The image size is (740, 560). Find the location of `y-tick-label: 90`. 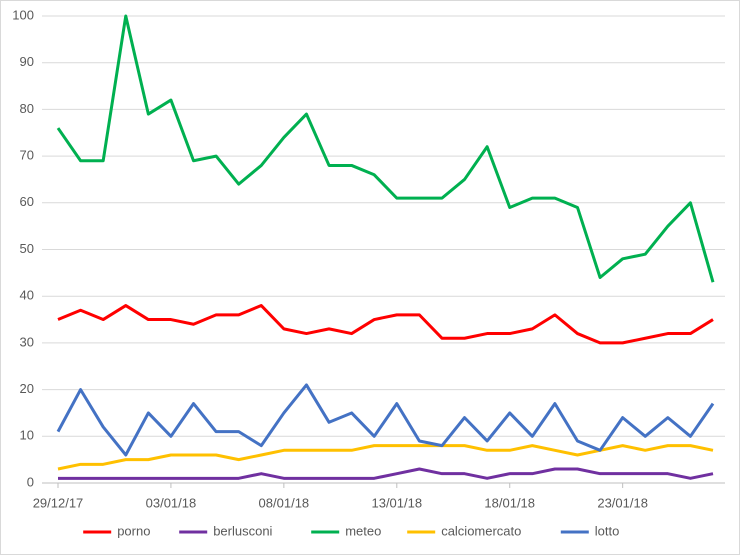

y-tick-label: 90 is located at coordinates (27, 61).